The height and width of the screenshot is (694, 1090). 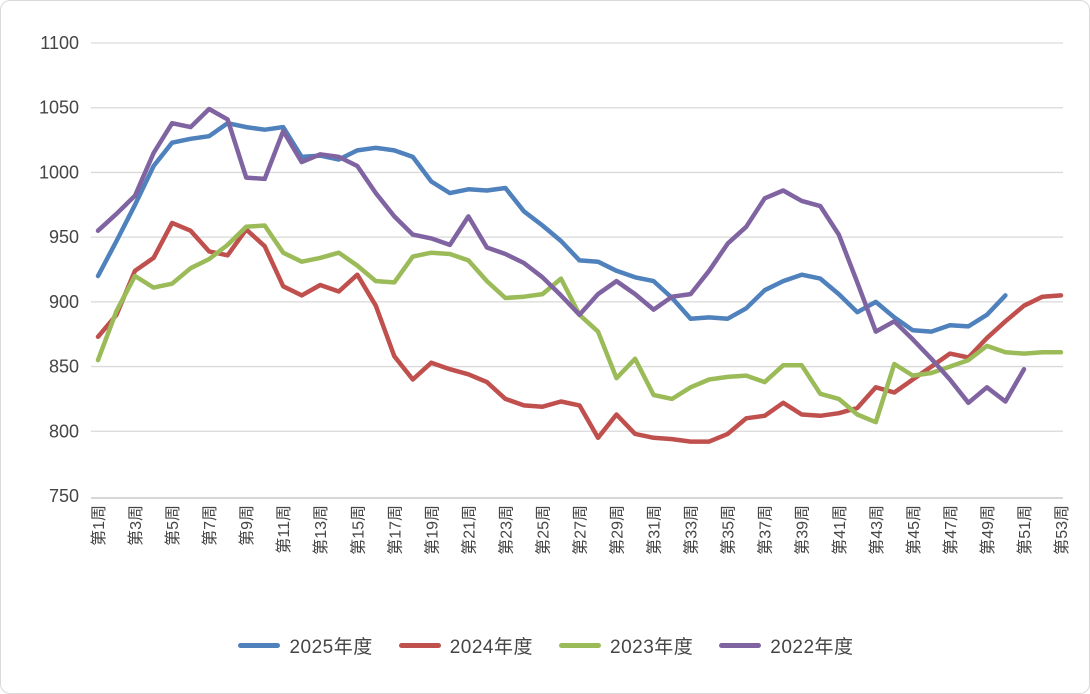 I want to click on legend-label-2024: 2024年度, so click(x=491, y=647).